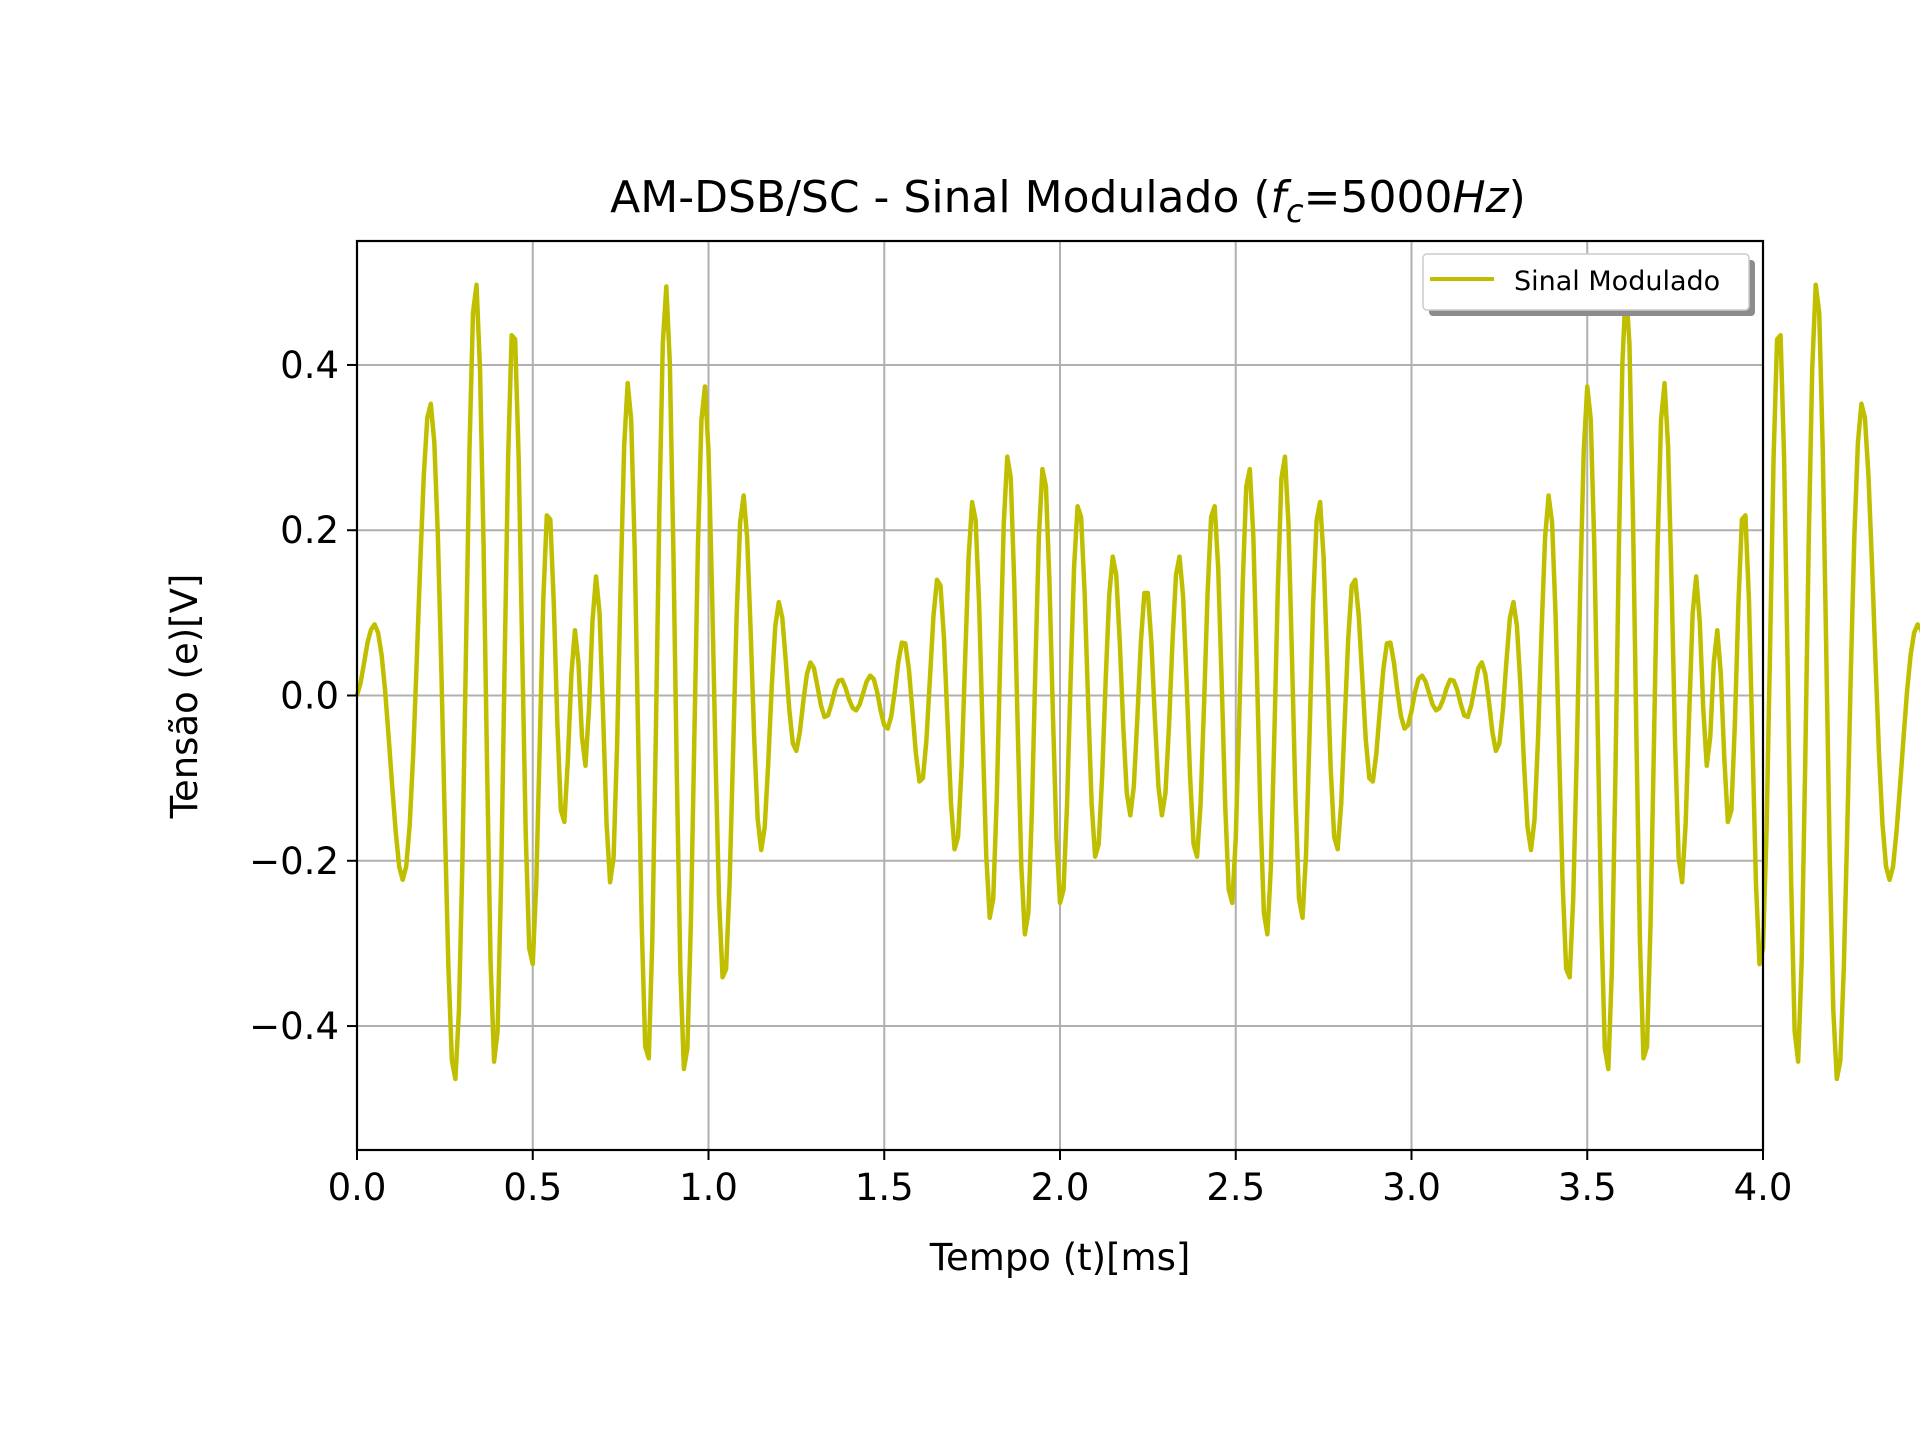  What do you see at coordinates (1235, 1187) in the screenshot?
I see `x-tick-label: 2.5` at bounding box center [1235, 1187].